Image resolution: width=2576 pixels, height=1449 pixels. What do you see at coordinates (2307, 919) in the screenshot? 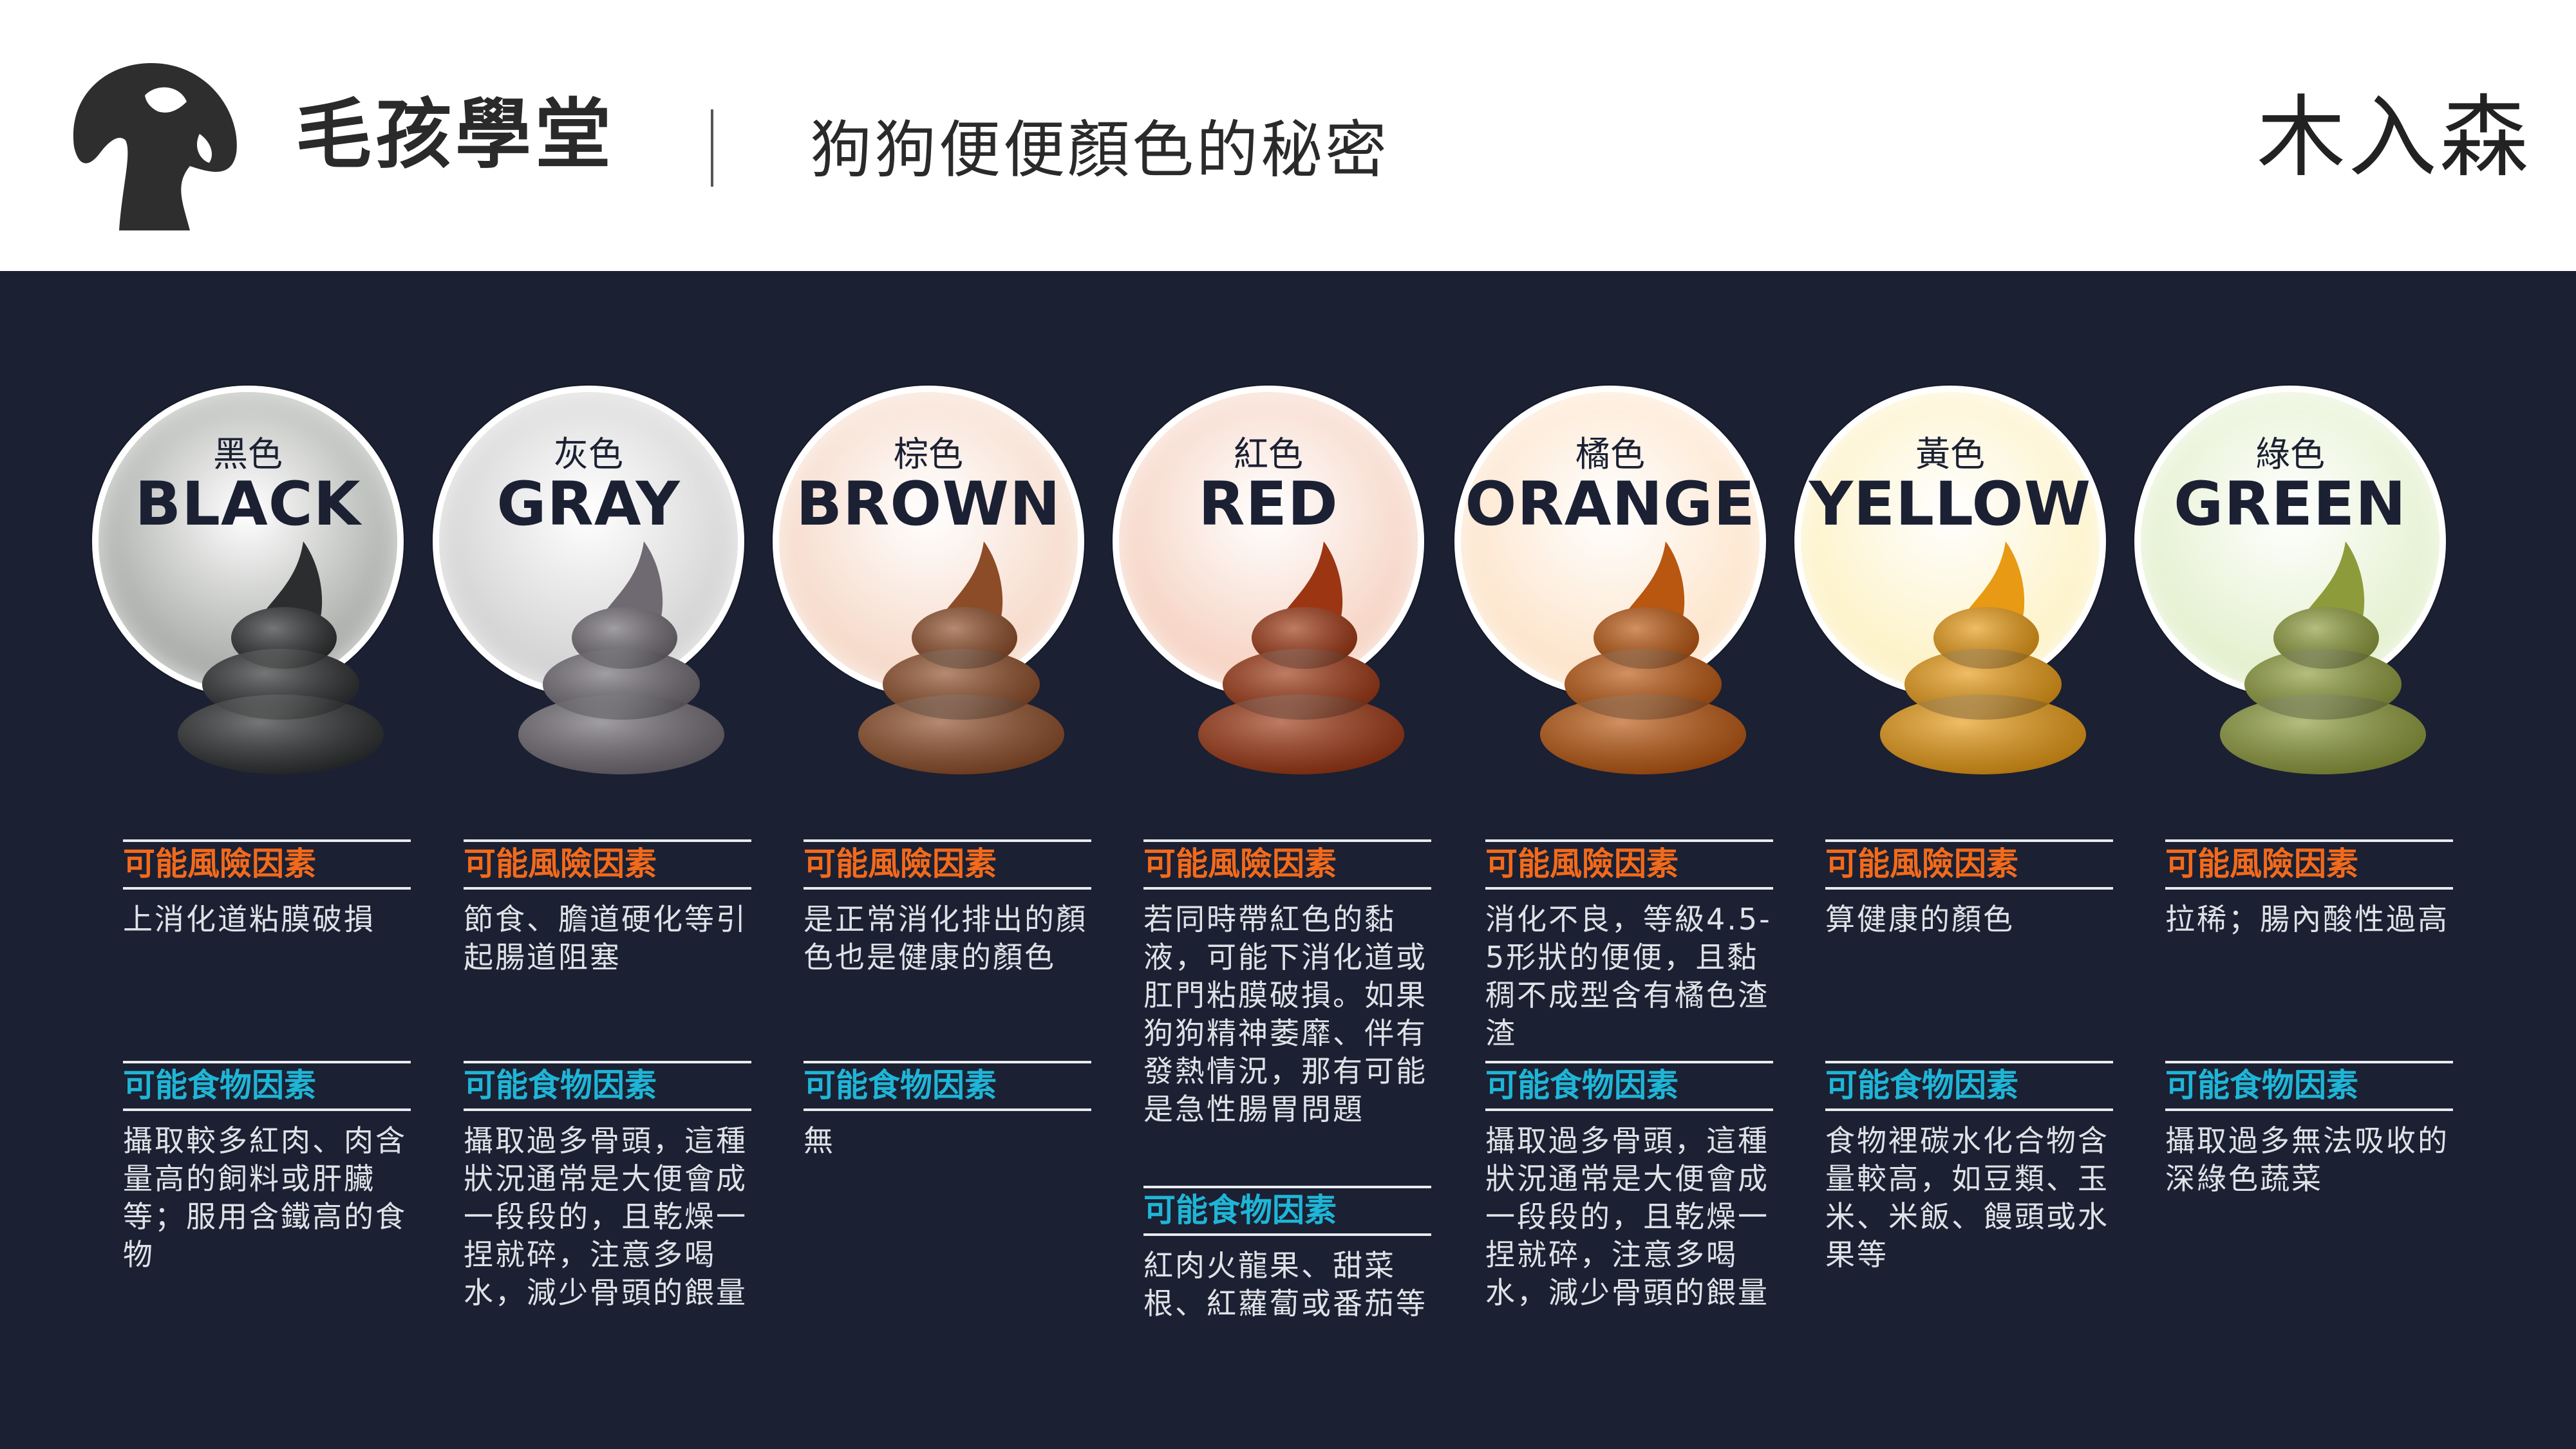
I see `risk-text: 拉稀；腸內酸性過高` at bounding box center [2307, 919].